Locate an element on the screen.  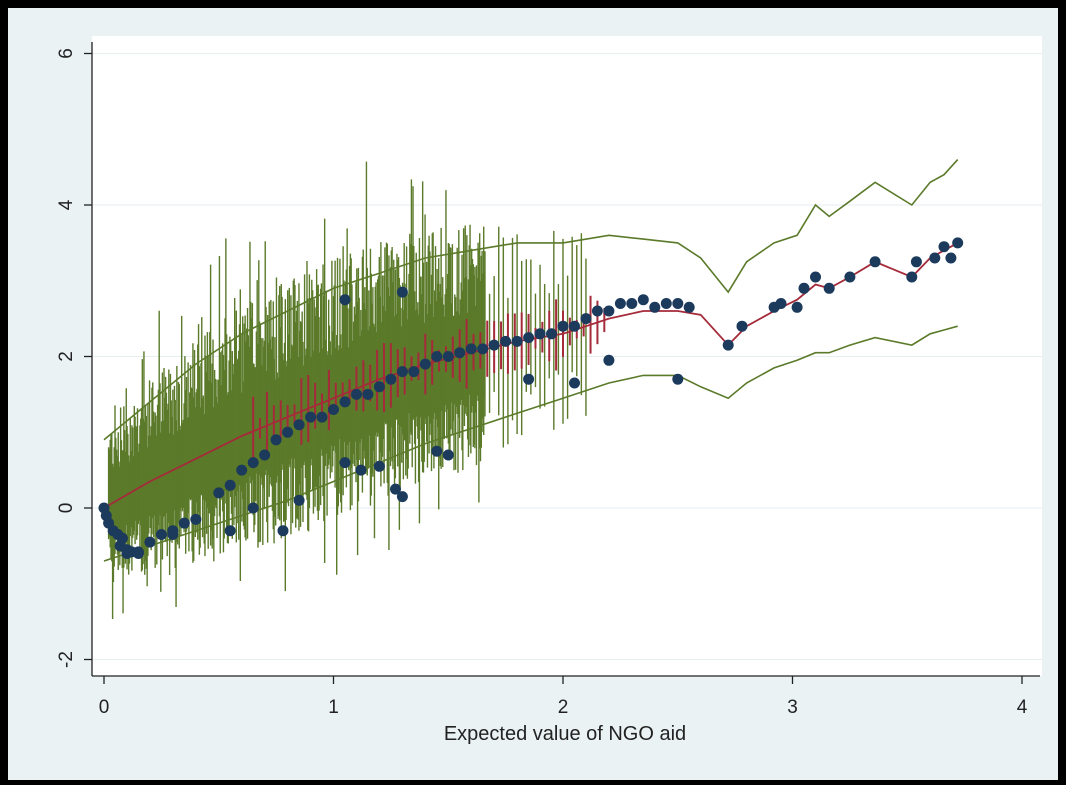
x-axis-title: Expected value of NGO aid is located at coordinates (565, 734).